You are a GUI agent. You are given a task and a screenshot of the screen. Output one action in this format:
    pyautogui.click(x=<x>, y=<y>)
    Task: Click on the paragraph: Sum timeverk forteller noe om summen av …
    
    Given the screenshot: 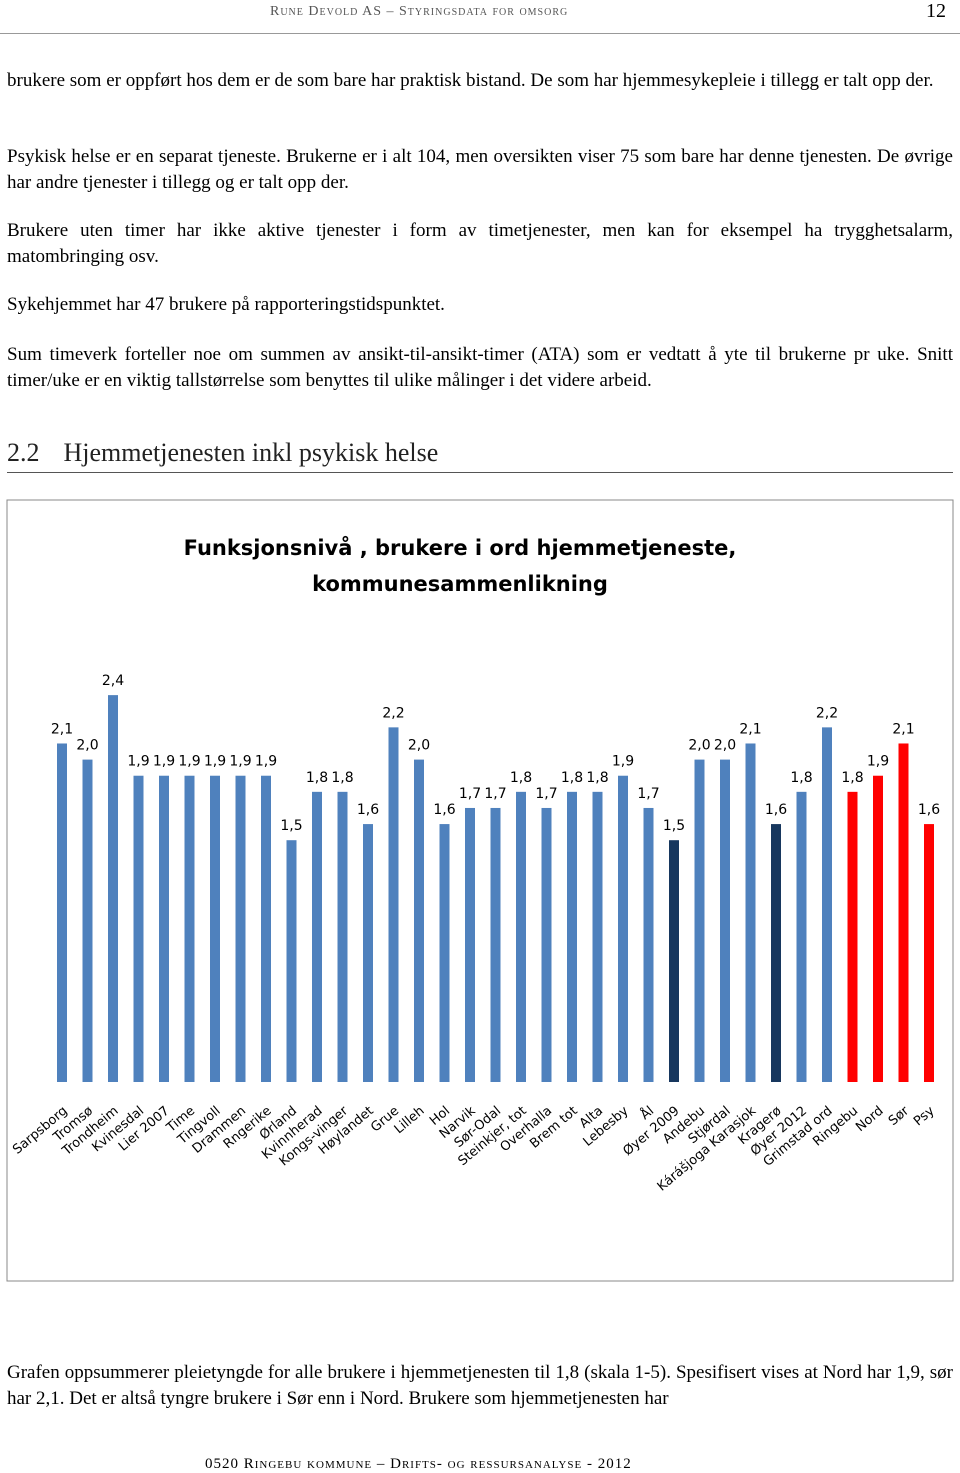 What is the action you would take?
    pyautogui.click(x=480, y=367)
    